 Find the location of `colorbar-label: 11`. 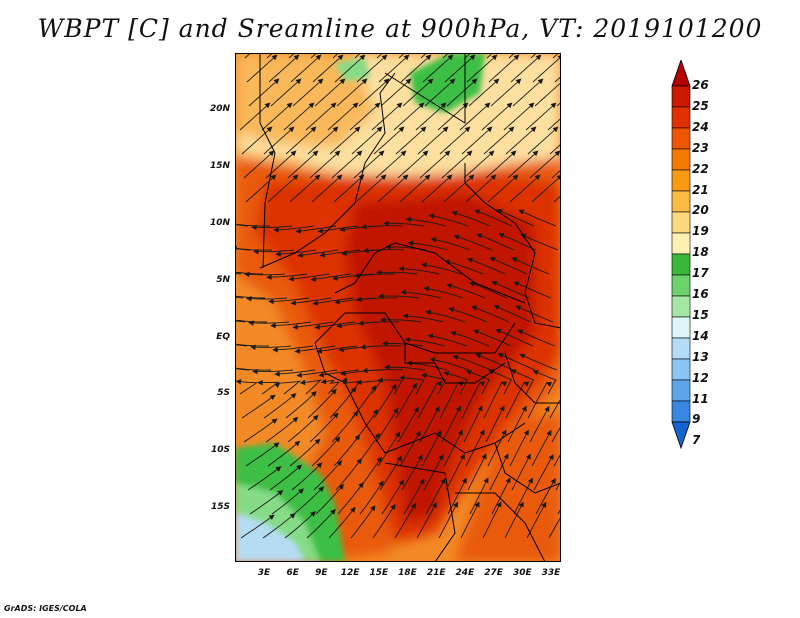

colorbar-label: 11 is located at coordinates (700, 398).